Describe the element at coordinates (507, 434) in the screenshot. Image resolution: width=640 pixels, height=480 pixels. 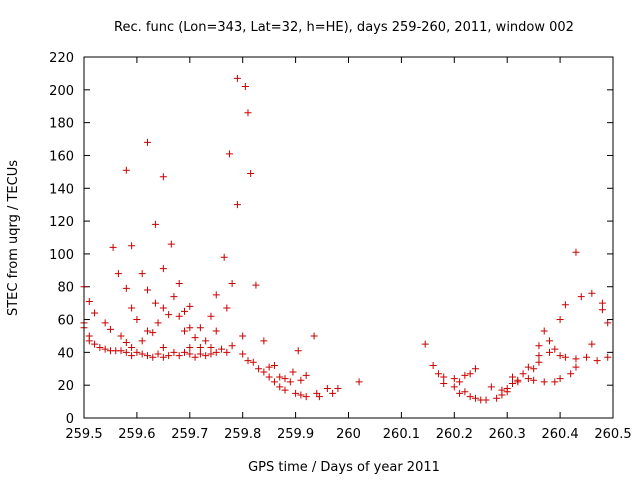
I see `x-tick-label: 260.3` at that location.